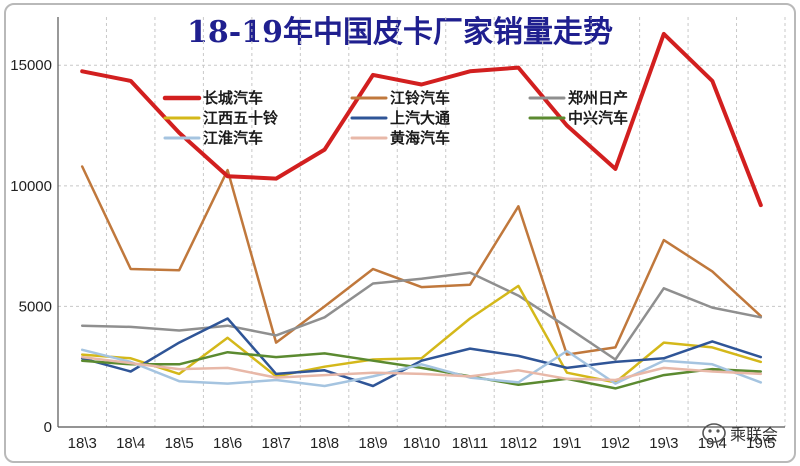 The image size is (800, 466). What do you see at coordinates (754, 434) in the screenshot?
I see `watermark-text: 乘联会` at bounding box center [754, 434].